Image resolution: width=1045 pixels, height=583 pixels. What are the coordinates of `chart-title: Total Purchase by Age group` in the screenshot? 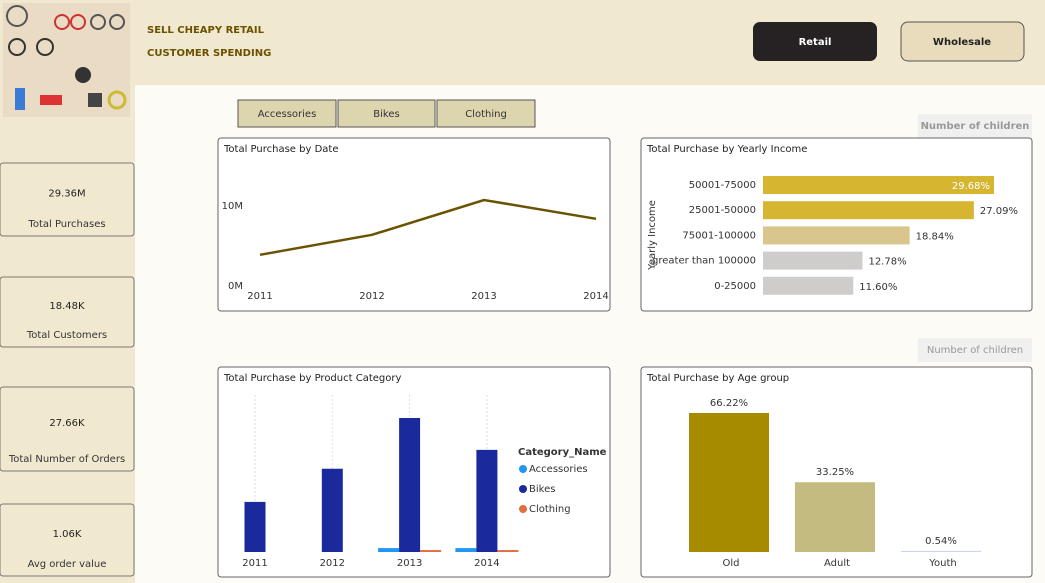 It's located at (717, 378).